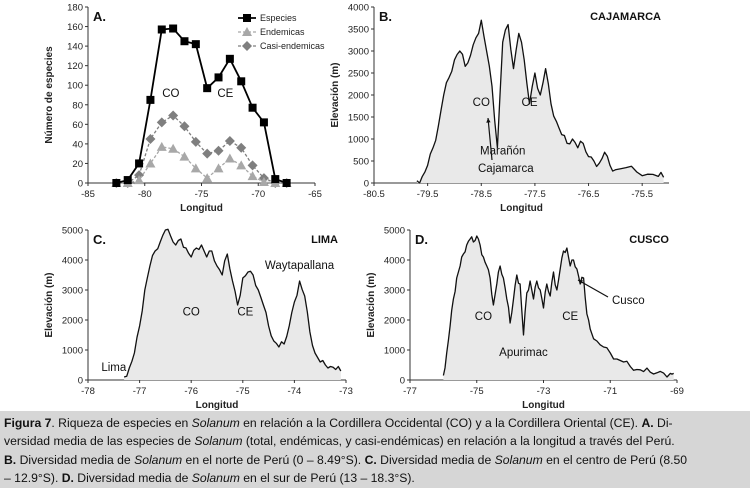 The image size is (750, 488). What do you see at coordinates (258, 194) in the screenshot?
I see `x-tick-label: -70` at bounding box center [258, 194].